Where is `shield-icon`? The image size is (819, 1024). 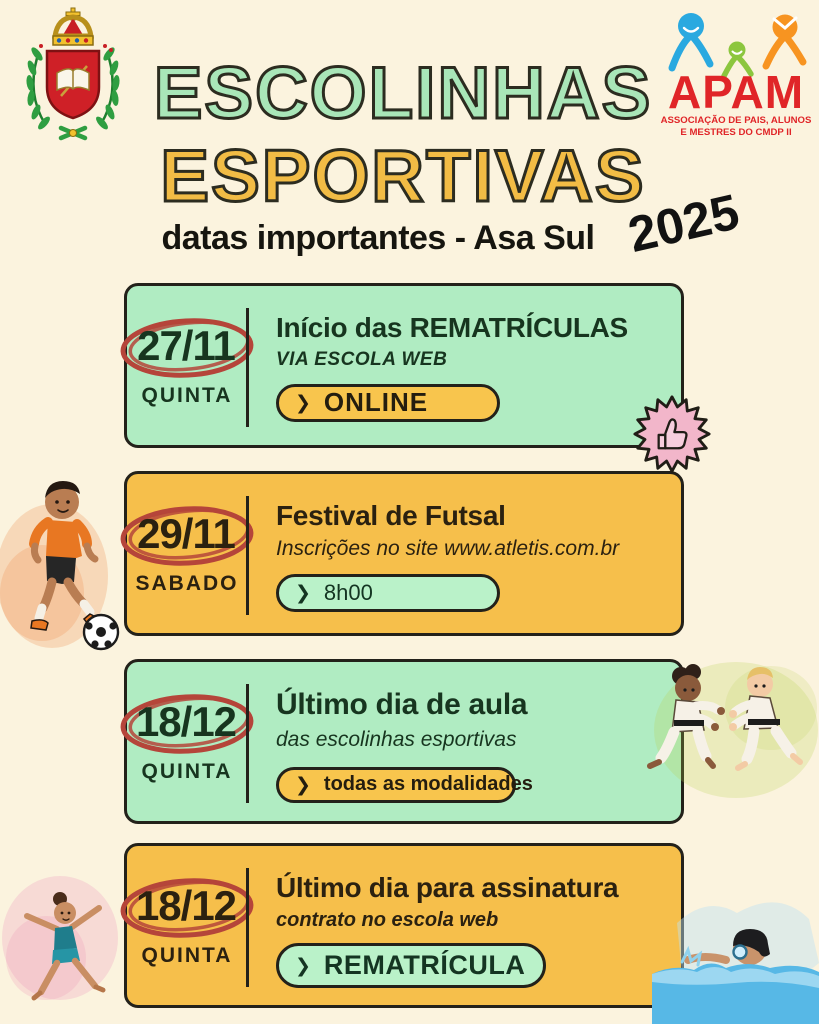
shield-icon is located at coordinates (73, 84).